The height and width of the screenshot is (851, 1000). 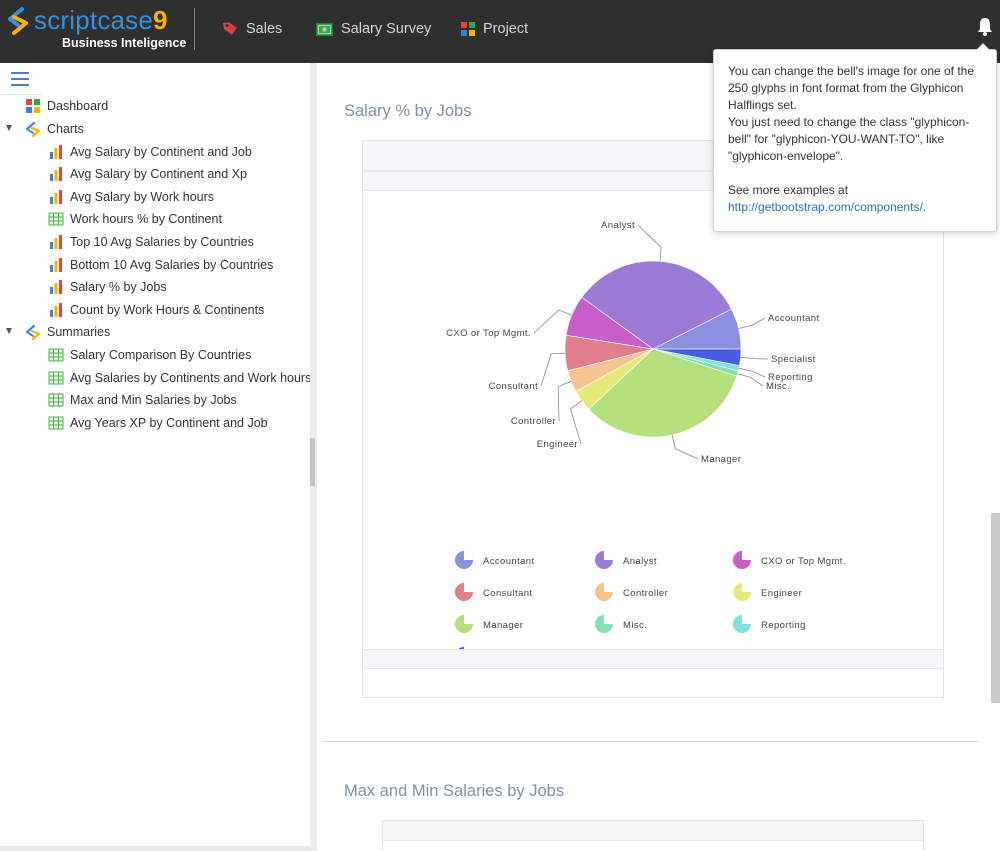 What do you see at coordinates (167, 310) in the screenshot?
I see `sidebar-item-label: Count by Work Hours & Continents` at bounding box center [167, 310].